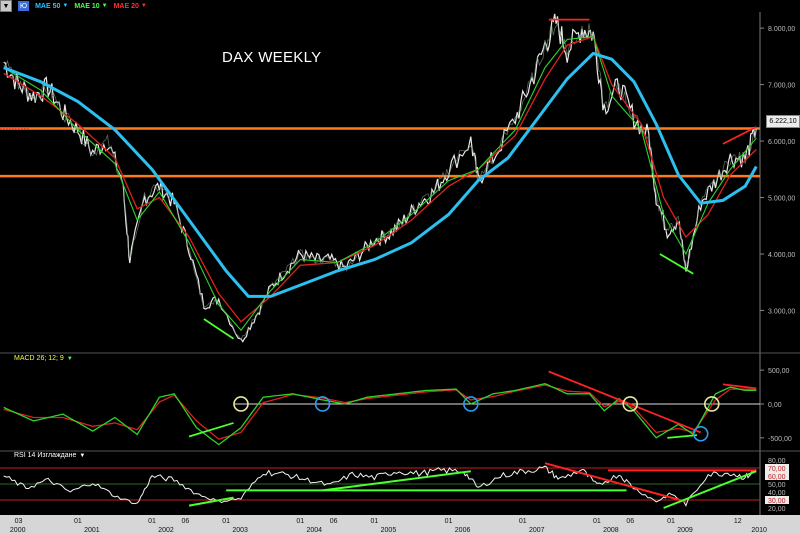 Image resolution: width=800 pixels, height=534 pixels. What do you see at coordinates (91, 6) in the screenshot?
I see `legend-mae10: MAE 10 ▼` at bounding box center [91, 6].